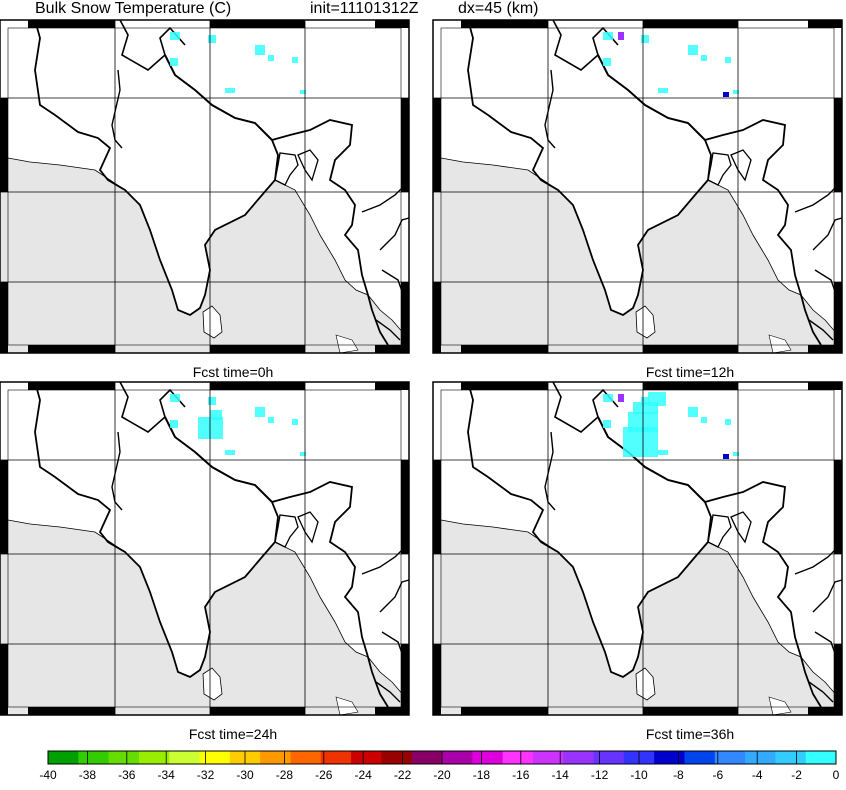  I want to click on colorbar-tick-label: -18, so click(482, 775).